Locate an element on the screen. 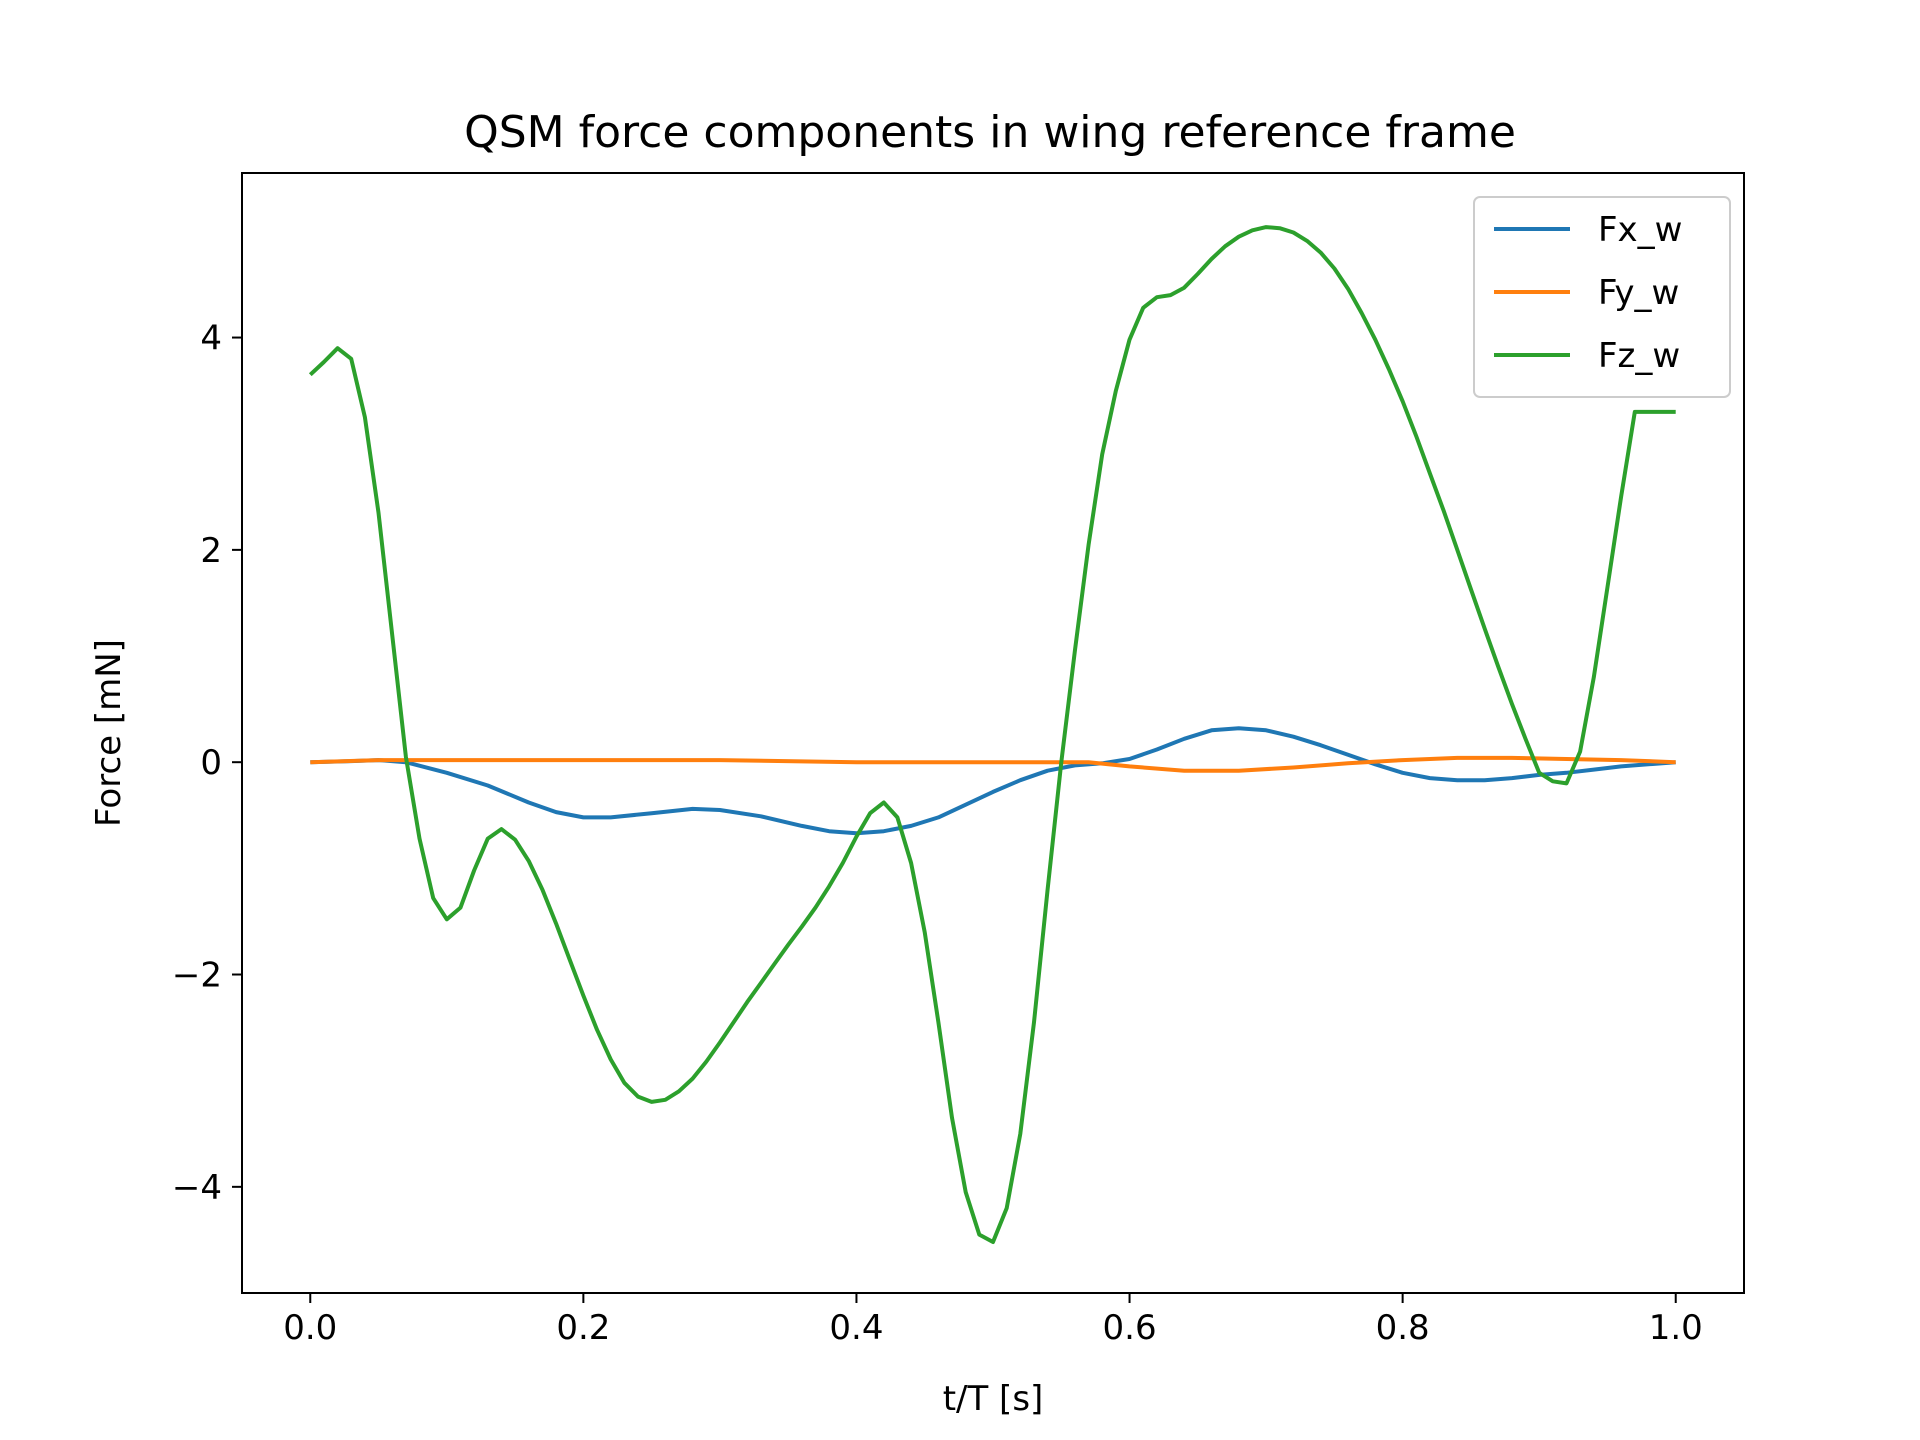 The image size is (1920, 1440). y-axis-label: Force [mN] is located at coordinates (109, 733).